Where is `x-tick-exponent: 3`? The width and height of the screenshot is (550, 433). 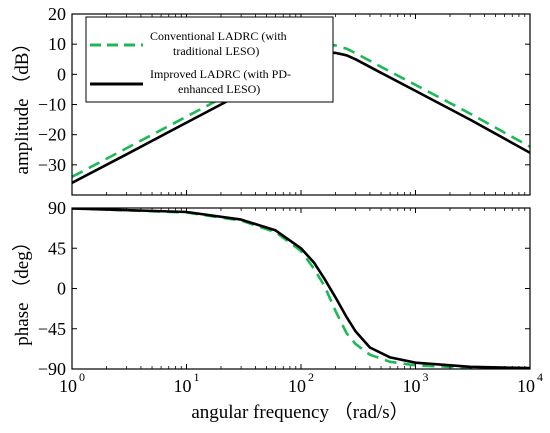 x-tick-exponent: 3 is located at coordinates (426, 377).